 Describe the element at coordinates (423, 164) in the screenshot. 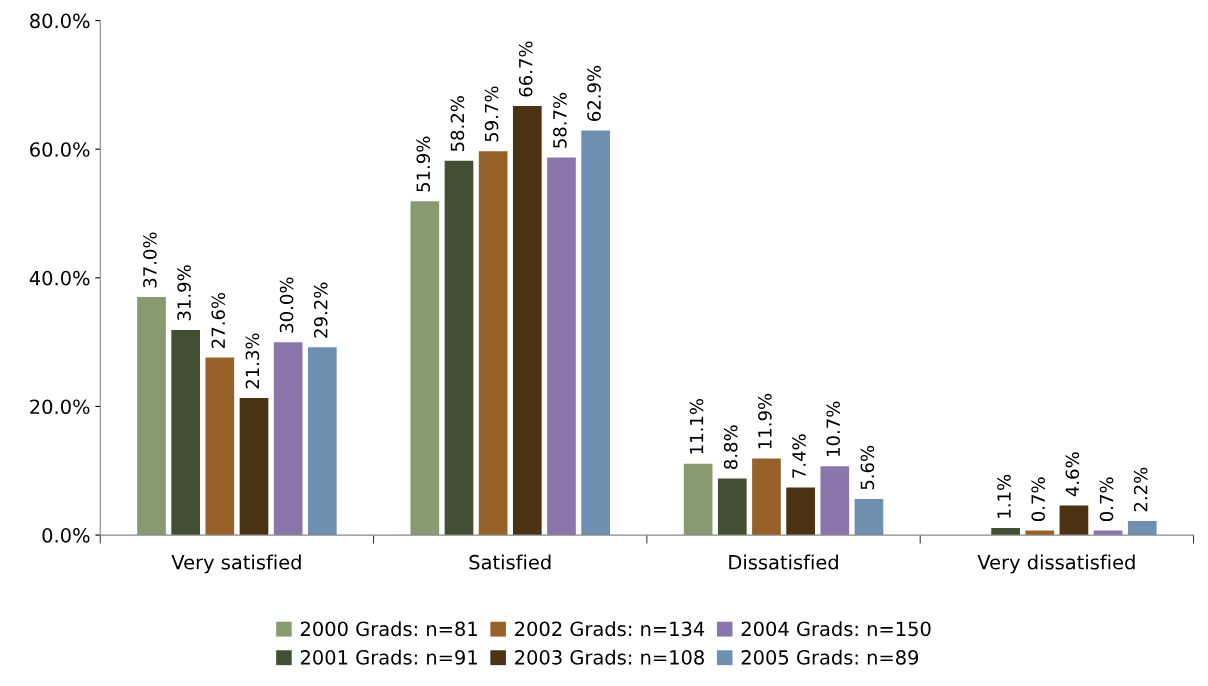

I see `data-label: 51.9%` at that location.